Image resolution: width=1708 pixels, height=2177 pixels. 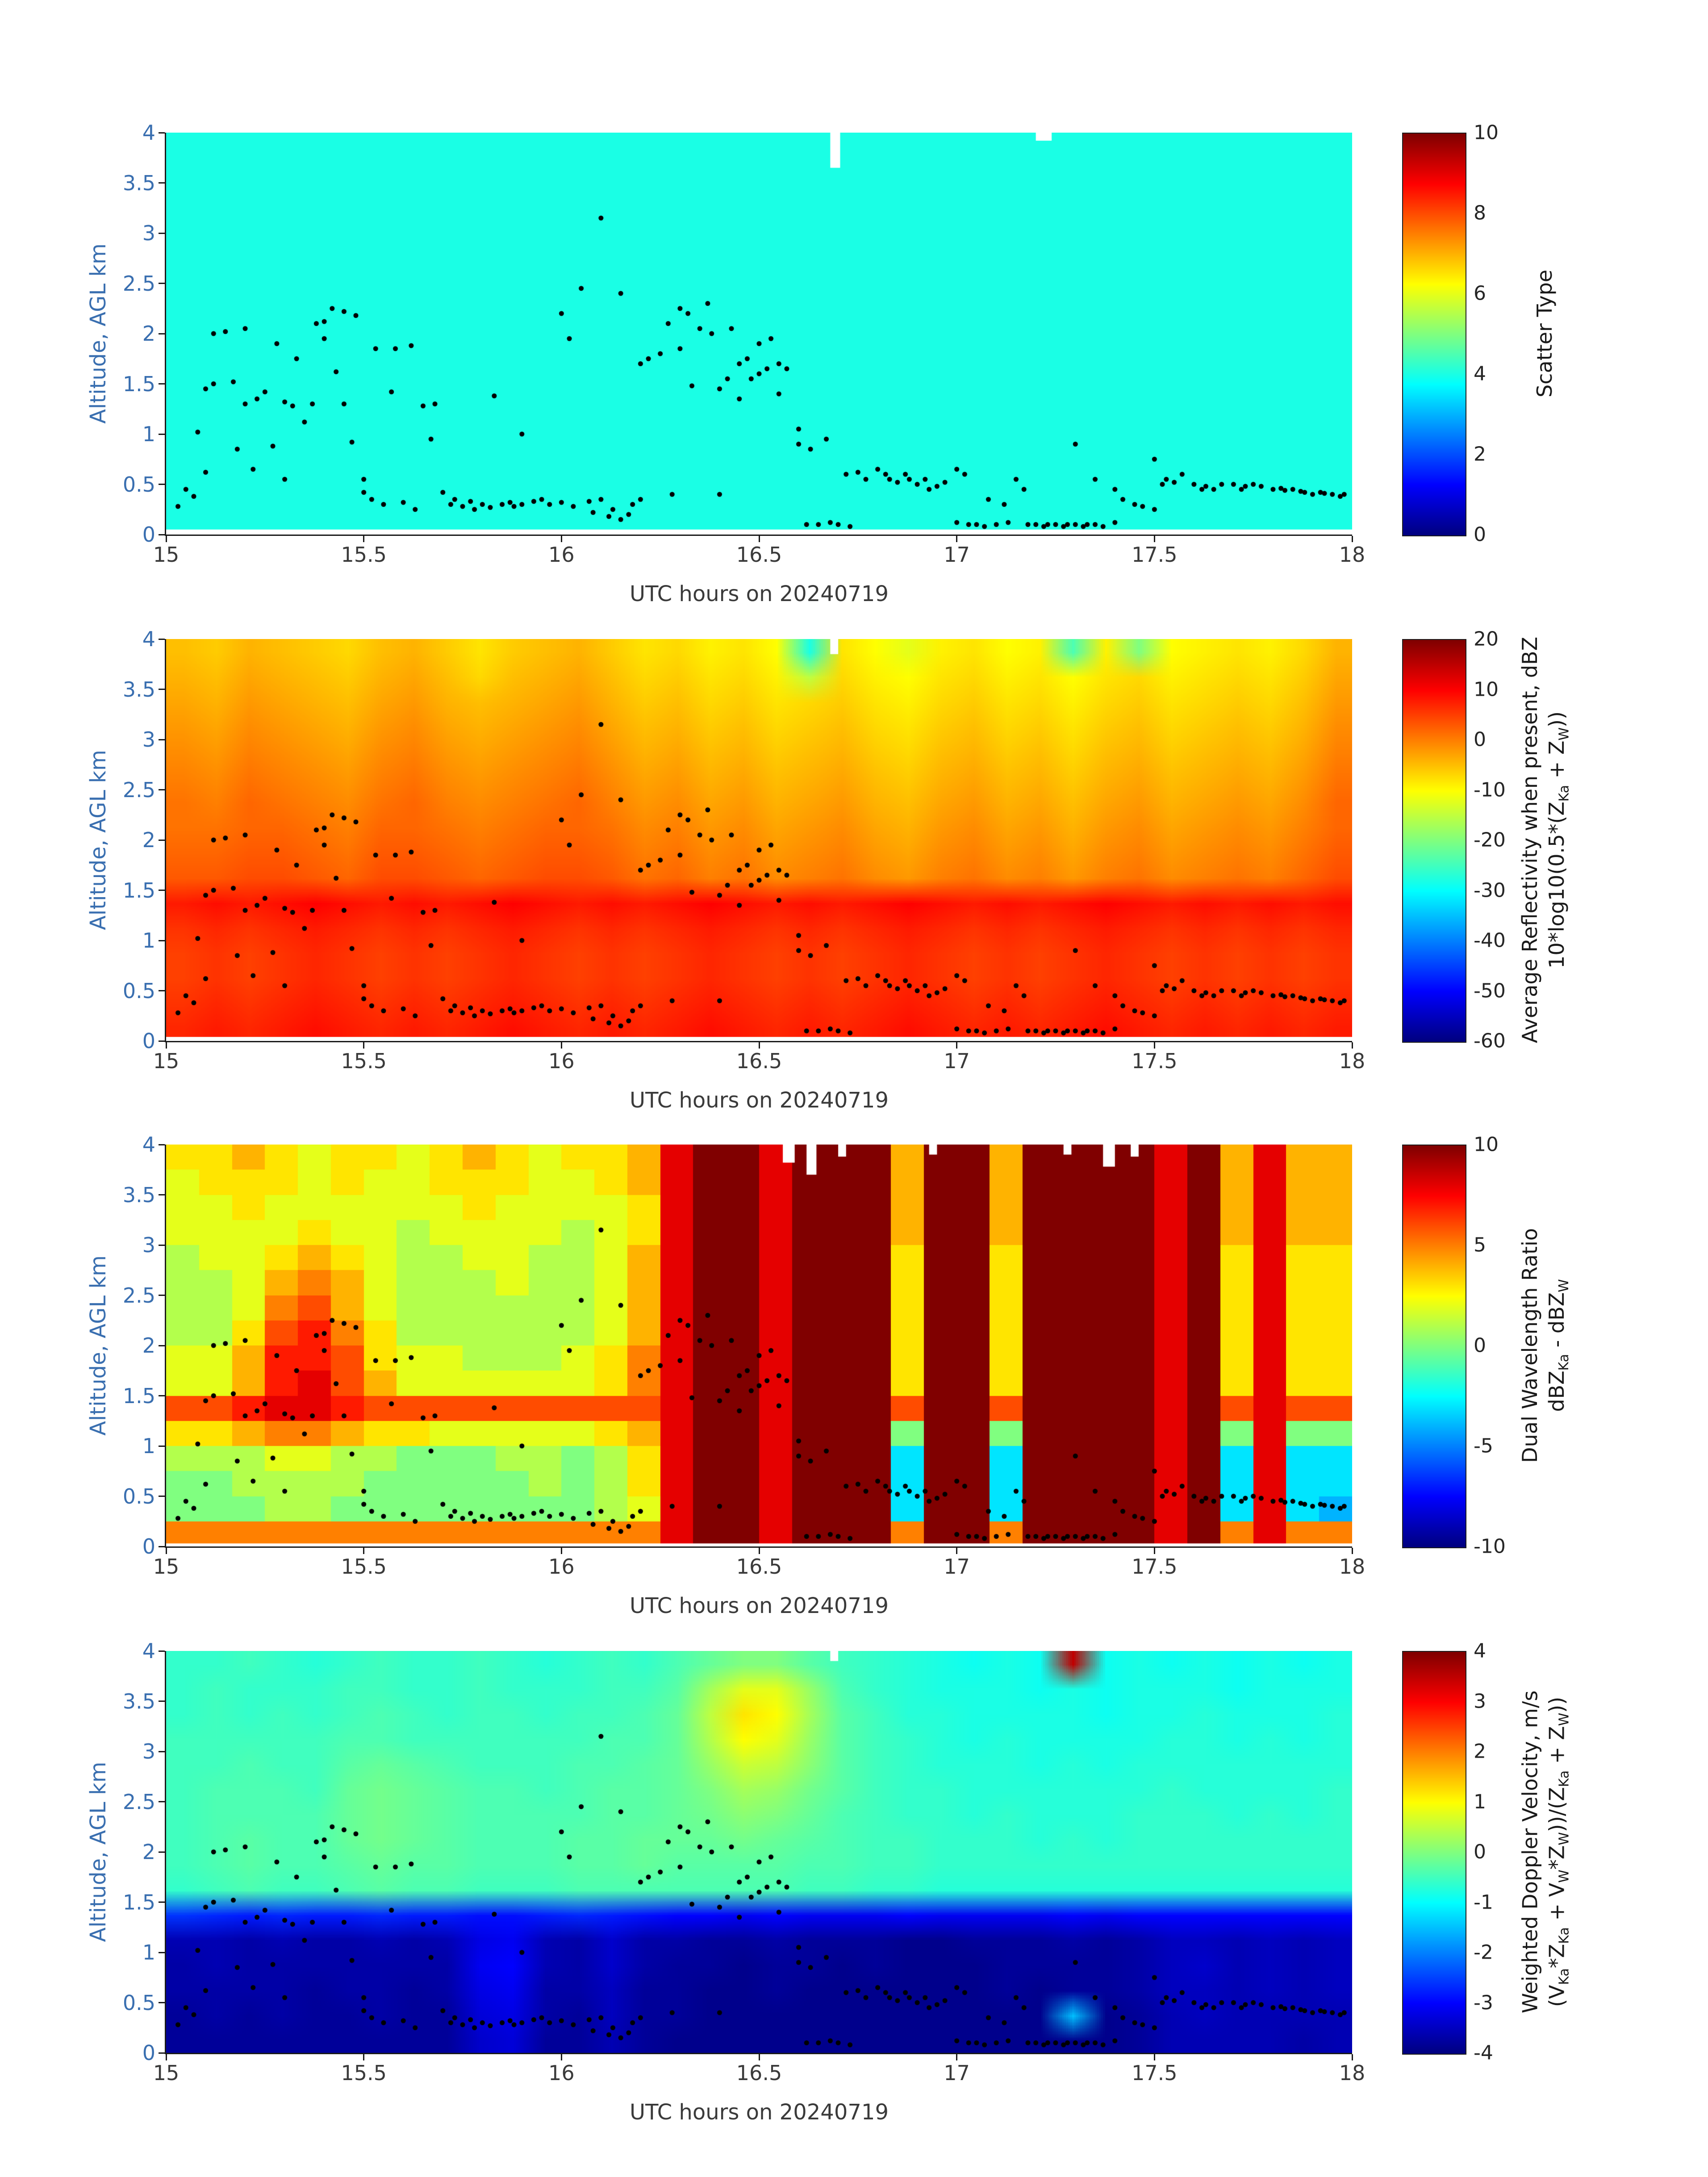 I want to click on colorbar-tick-label: -3, so click(x=1483, y=2002).